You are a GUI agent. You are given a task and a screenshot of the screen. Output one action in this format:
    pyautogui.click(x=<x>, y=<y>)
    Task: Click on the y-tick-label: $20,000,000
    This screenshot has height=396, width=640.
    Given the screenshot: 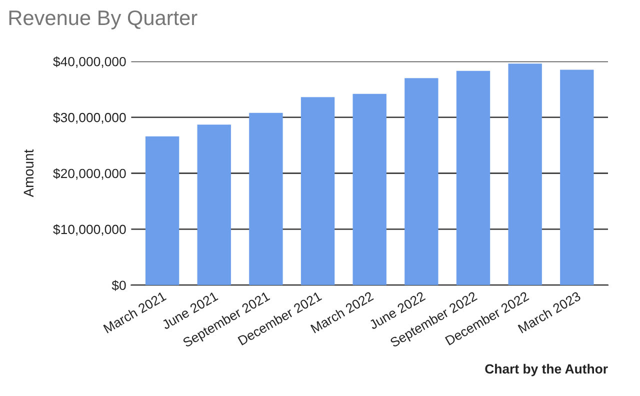 What is the action you would take?
    pyautogui.click(x=89, y=174)
    